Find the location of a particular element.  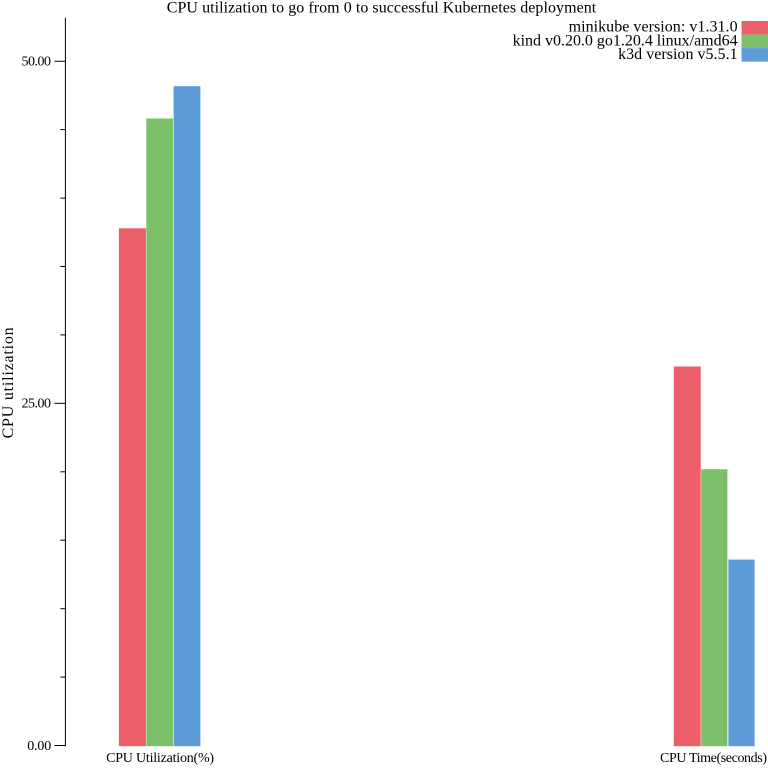

svg-text: CPU utilization is located at coordinates (8, 382).